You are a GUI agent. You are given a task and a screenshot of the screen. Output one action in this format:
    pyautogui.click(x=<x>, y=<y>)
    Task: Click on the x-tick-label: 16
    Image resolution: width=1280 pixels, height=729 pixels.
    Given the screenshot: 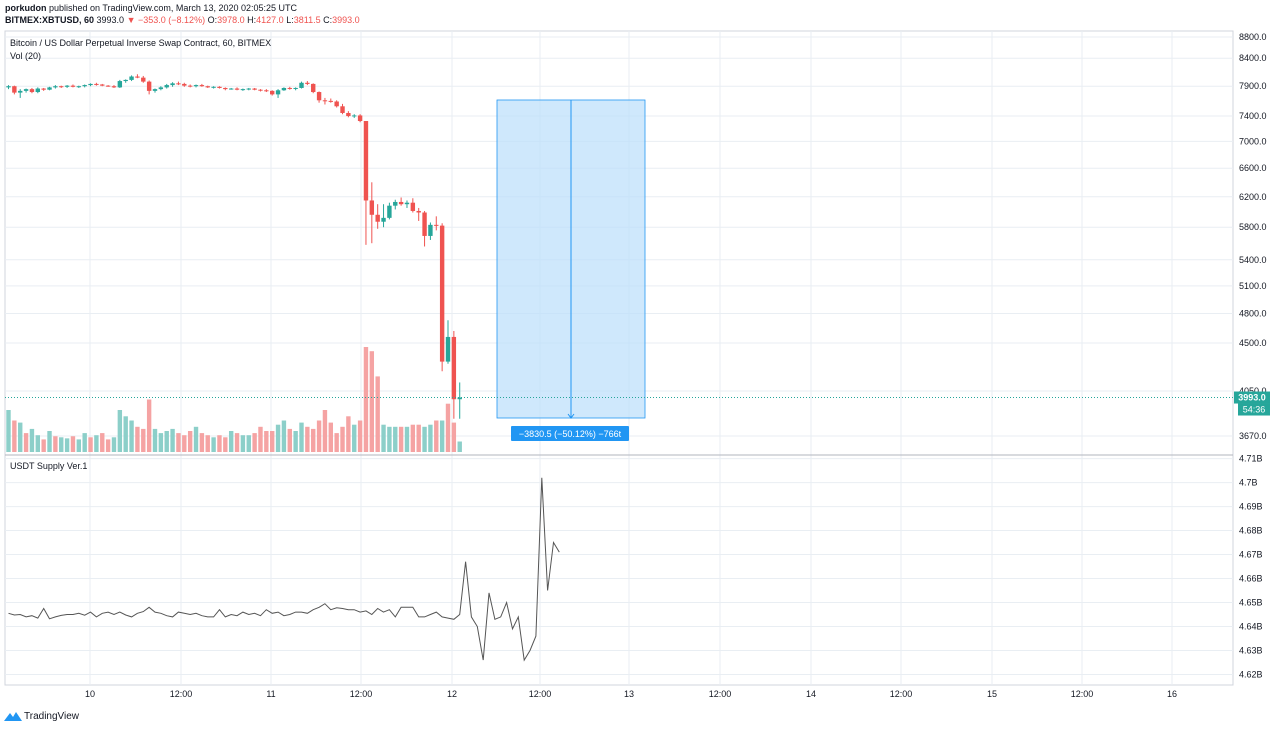 What is the action you would take?
    pyautogui.click(x=1172, y=694)
    